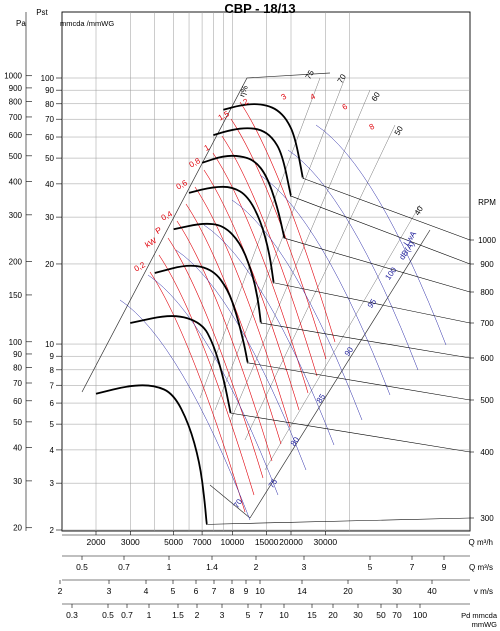 This screenshot has width=500, height=631. Describe the element at coordinates (487, 323) in the screenshot. I see `rpm-tick-label: 700` at that location.